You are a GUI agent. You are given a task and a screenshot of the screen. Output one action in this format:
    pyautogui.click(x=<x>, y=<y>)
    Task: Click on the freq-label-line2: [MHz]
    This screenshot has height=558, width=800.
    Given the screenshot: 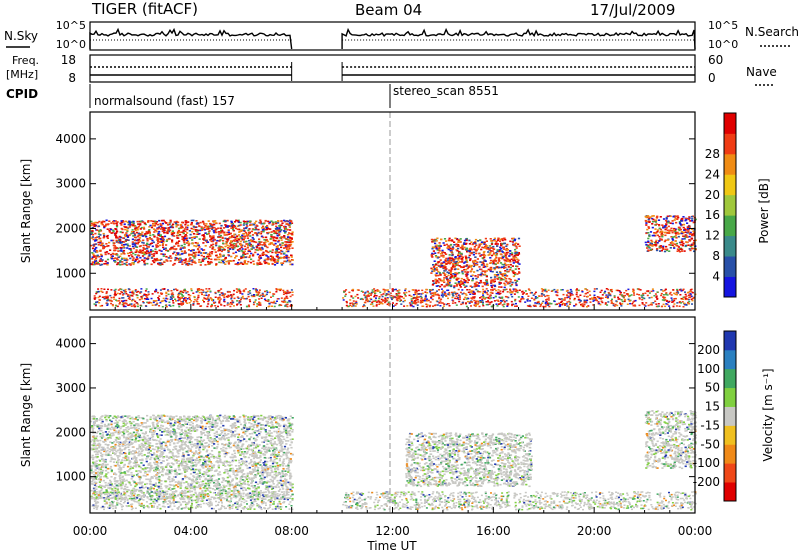 What is the action you would take?
    pyautogui.click(x=22, y=74)
    